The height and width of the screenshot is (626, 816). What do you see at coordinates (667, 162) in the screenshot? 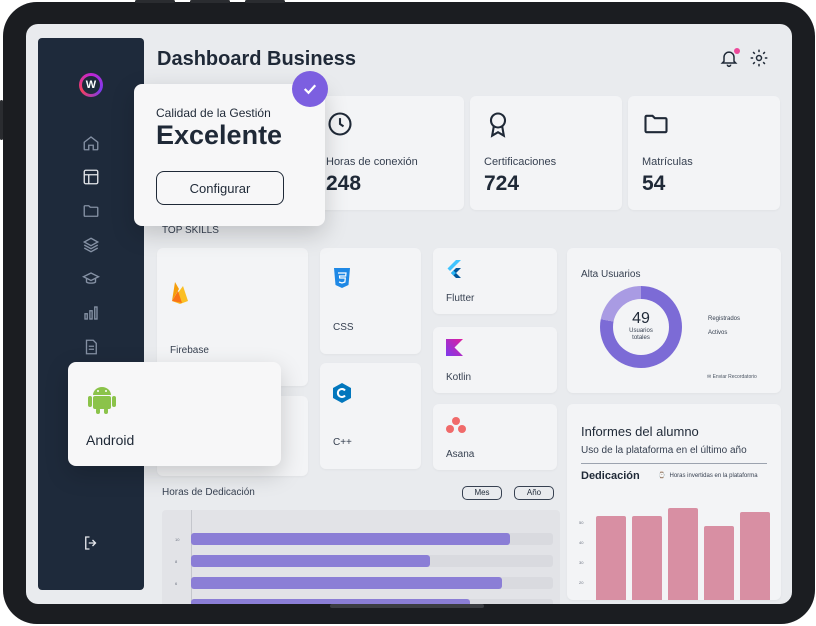
I see `stat-label: Matrículas` at bounding box center [667, 162].